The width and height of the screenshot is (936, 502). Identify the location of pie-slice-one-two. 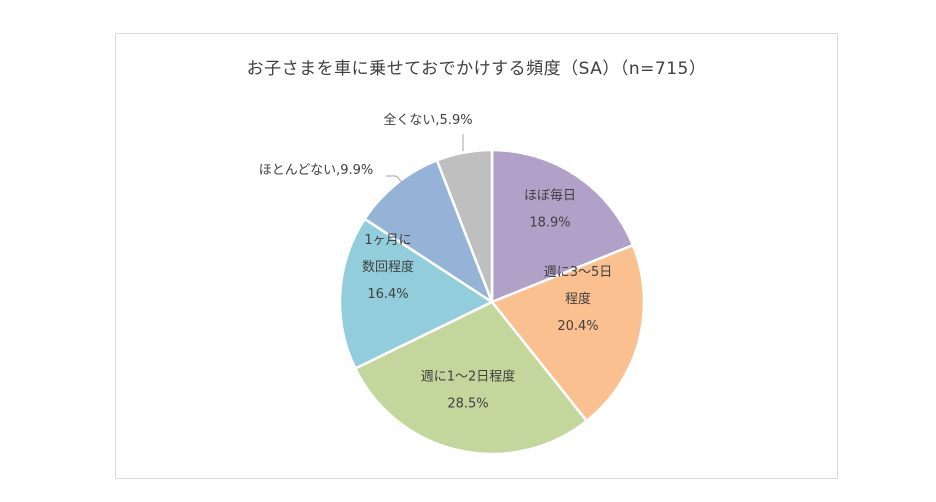
(471, 378).